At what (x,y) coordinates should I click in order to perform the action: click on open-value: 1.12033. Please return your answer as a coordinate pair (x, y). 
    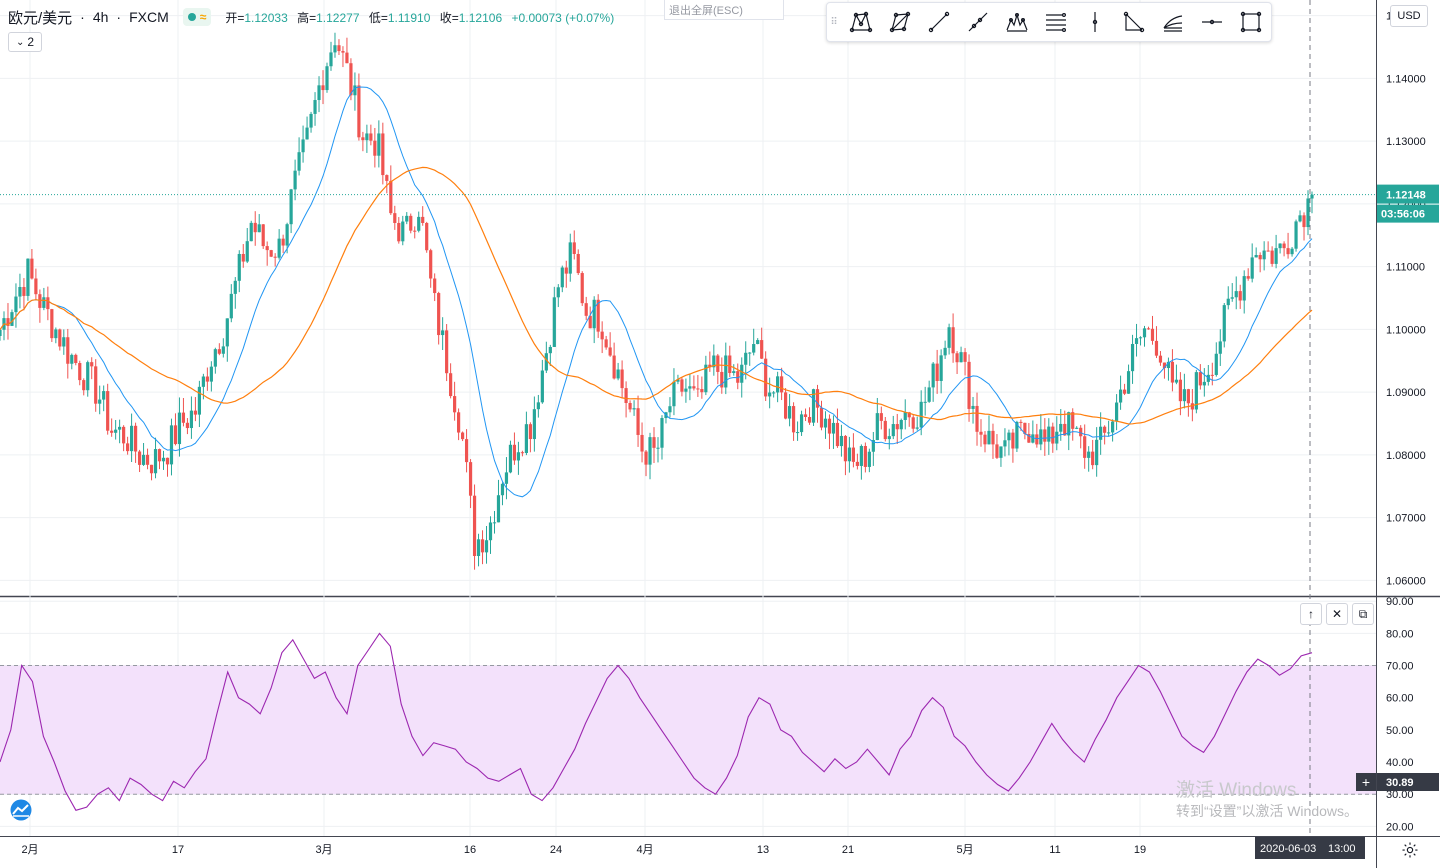
    Looking at the image, I should click on (266, 17).